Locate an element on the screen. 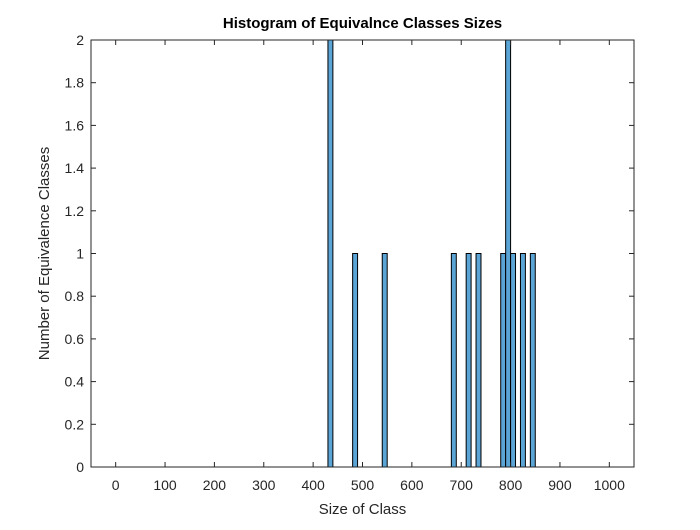  x-tick-label: 200 is located at coordinates (215, 485).